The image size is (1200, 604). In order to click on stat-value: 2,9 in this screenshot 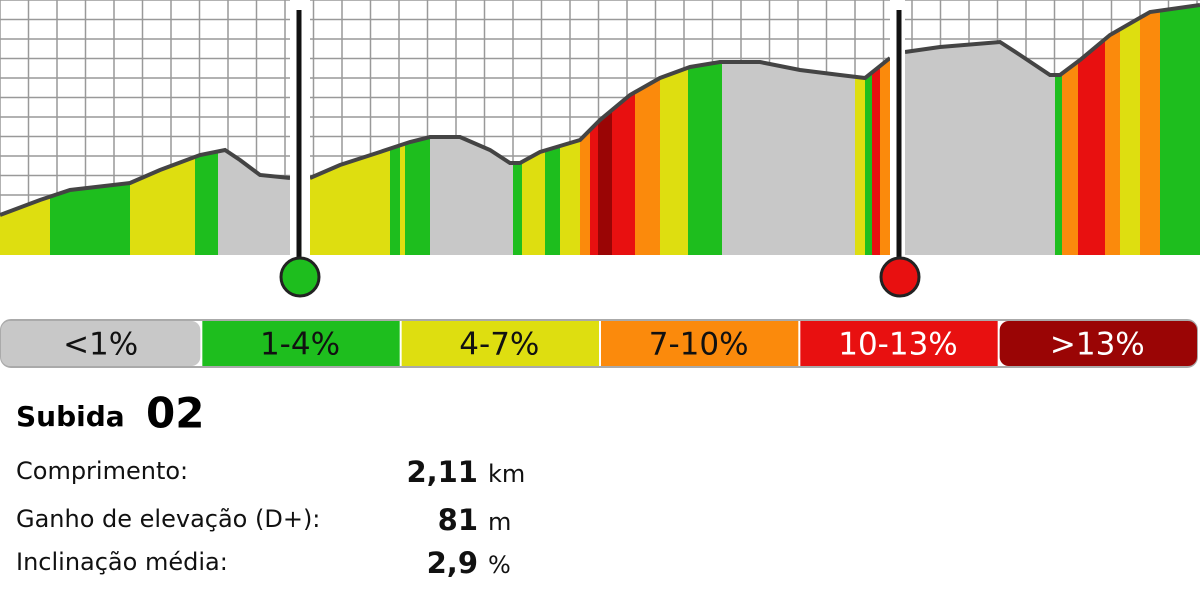, I will do `click(452, 563)`.